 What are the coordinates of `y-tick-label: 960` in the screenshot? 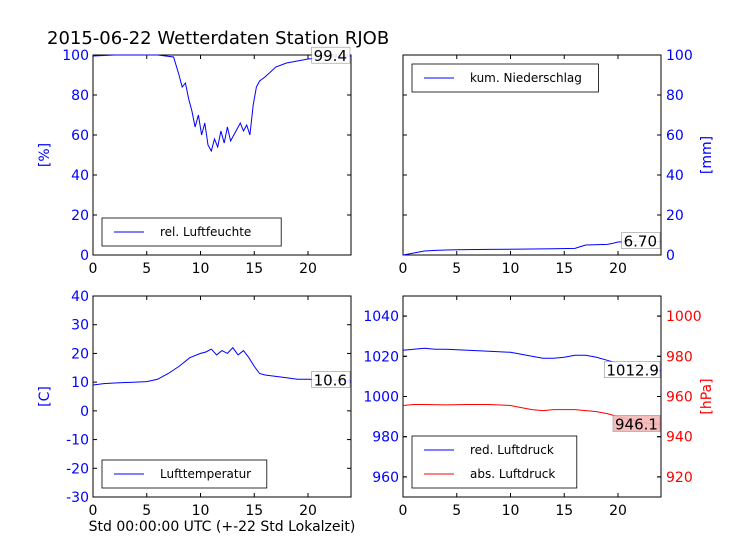 It's located at (385, 478).